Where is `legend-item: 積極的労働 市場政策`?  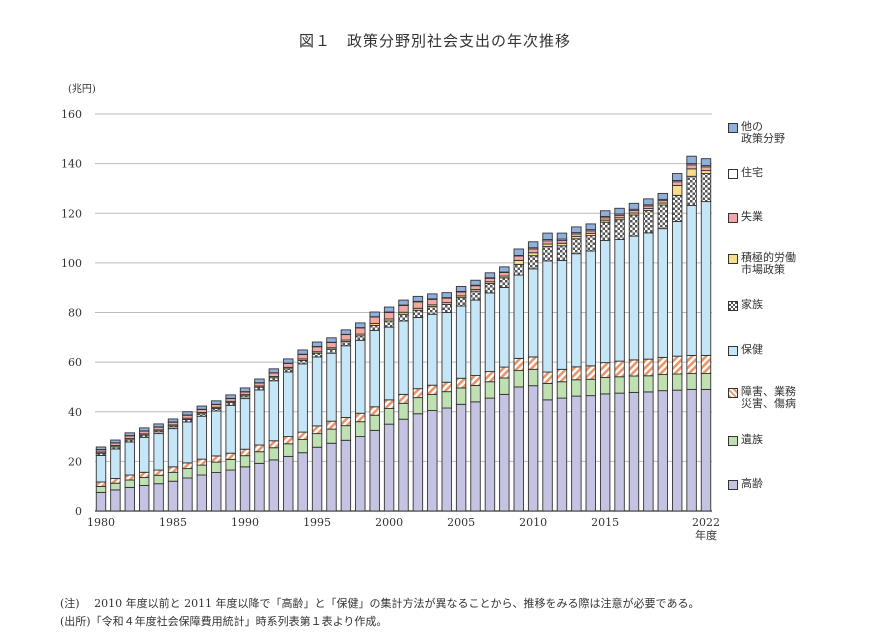
legend-item: 積極的労働 市場政策 is located at coordinates (762, 264).